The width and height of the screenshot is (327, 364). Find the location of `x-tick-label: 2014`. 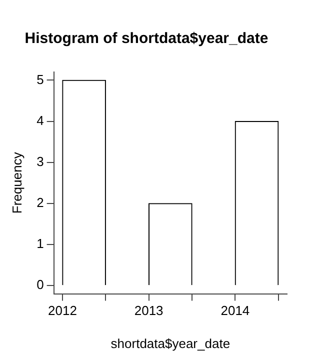

x-tick-label: 2014 is located at coordinates (235, 310).